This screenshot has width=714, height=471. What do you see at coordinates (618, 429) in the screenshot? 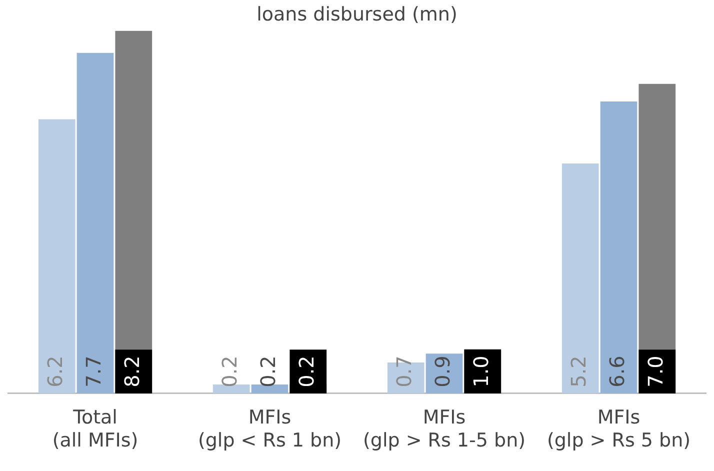
I see `x-tick-label: MFIs (glp > Rs 5 bn)` at bounding box center [618, 429].